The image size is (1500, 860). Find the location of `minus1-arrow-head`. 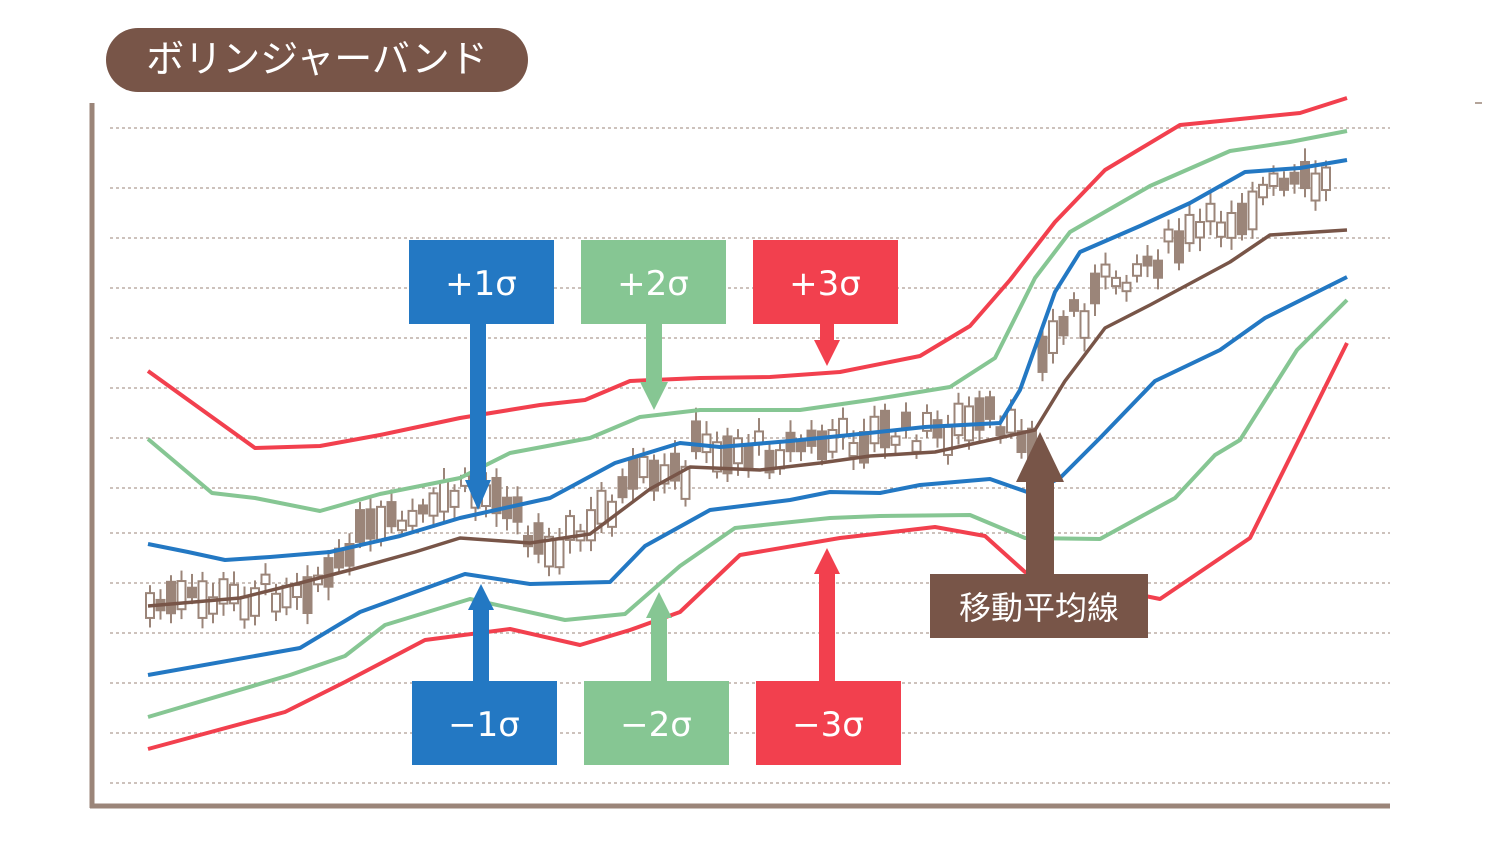

minus1-arrow-head is located at coordinates (481, 597).